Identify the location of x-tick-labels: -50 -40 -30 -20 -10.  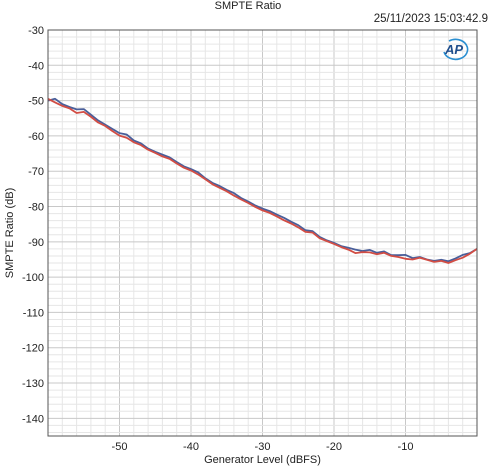
(263, 447).